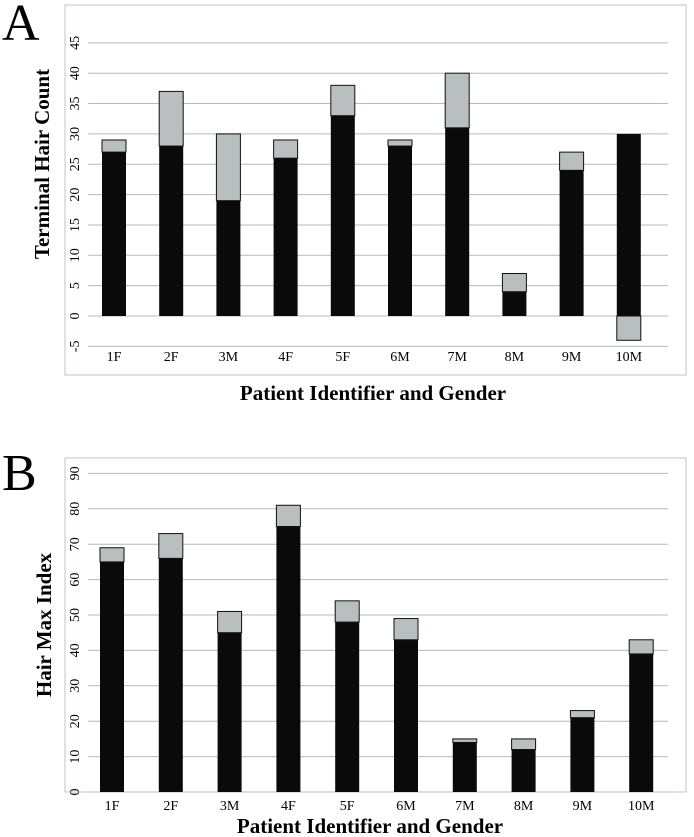 The width and height of the screenshot is (694, 837). Describe the element at coordinates (75, 615) in the screenshot. I see `y-tick-label: 50` at that location.